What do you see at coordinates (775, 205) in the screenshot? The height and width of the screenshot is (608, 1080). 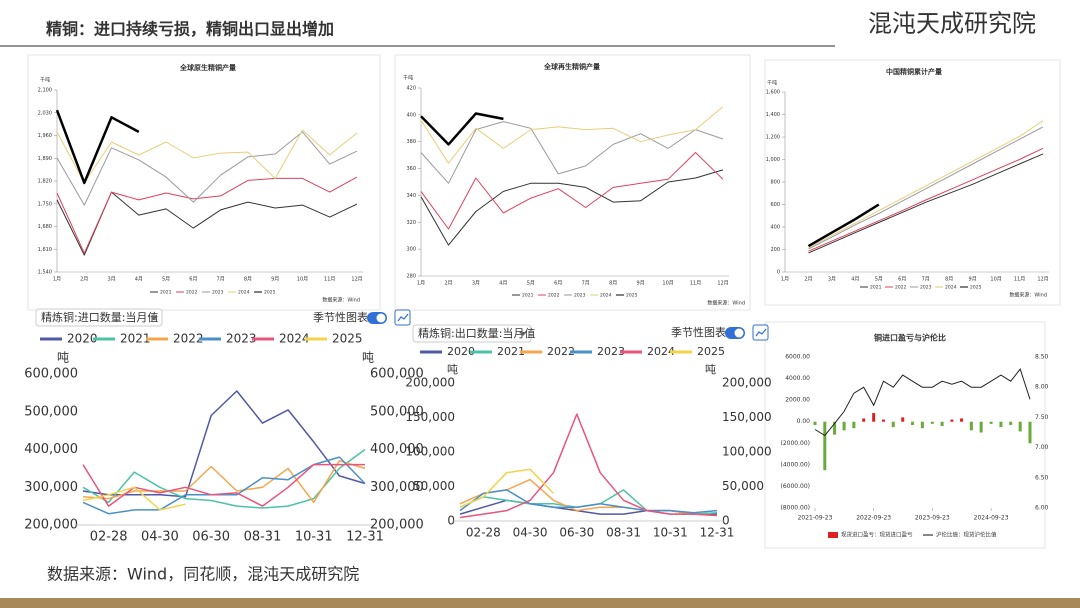 I see `y-tick-label: 600` at bounding box center [775, 205].